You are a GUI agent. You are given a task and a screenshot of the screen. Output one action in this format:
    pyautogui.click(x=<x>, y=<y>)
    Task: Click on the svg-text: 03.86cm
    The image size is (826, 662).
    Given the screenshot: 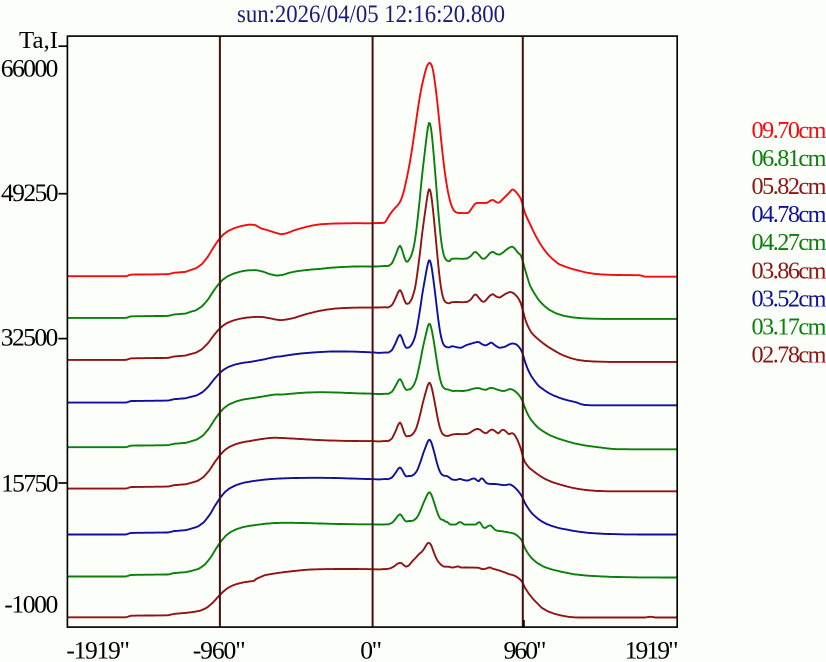 What is the action you would take?
    pyautogui.click(x=789, y=270)
    